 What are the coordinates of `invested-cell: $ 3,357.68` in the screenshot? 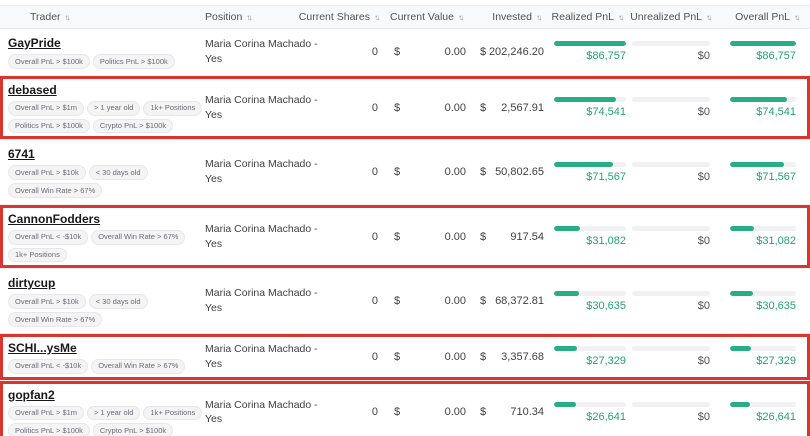 It's located at (509, 357).